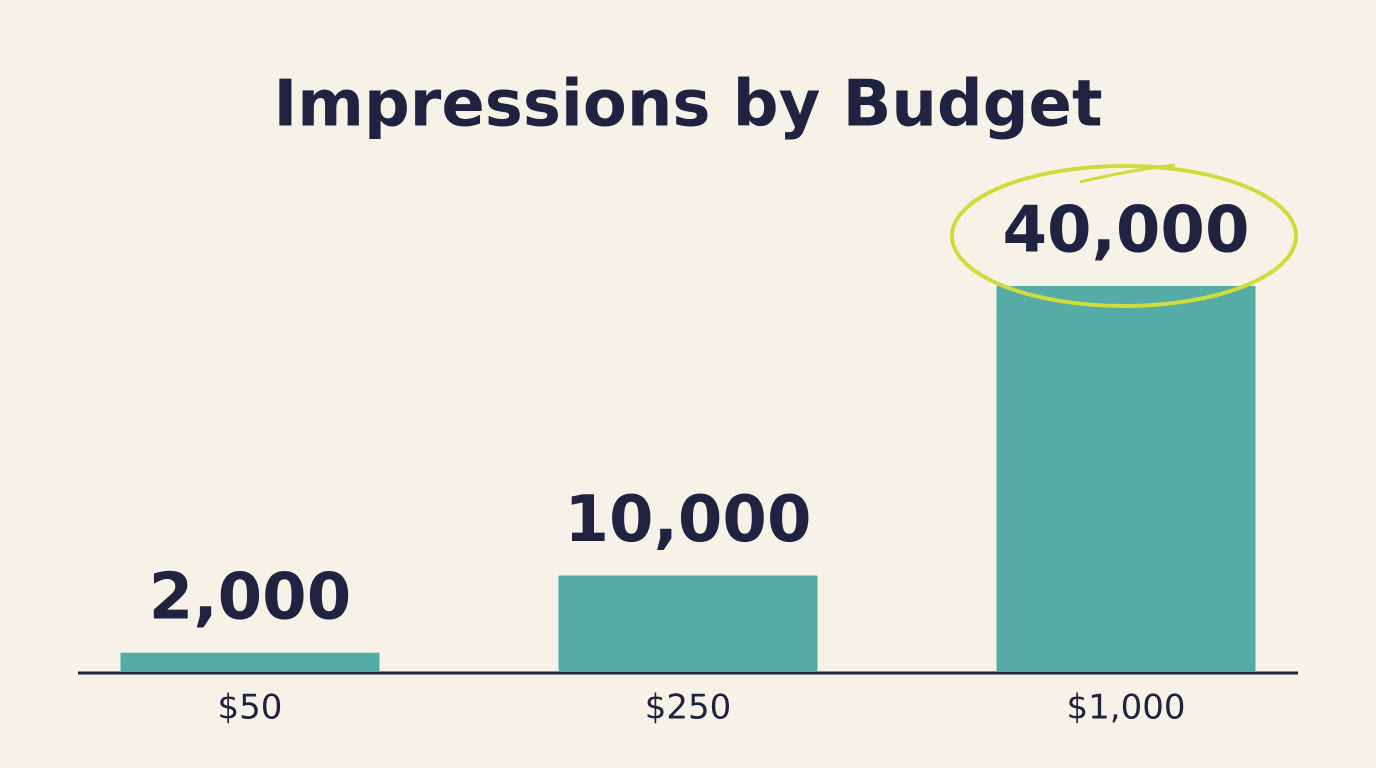 Image resolution: width=1376 pixels, height=768 pixels. Describe the element at coordinates (688, 708) in the screenshot. I see `x-tick-label: $250` at that location.